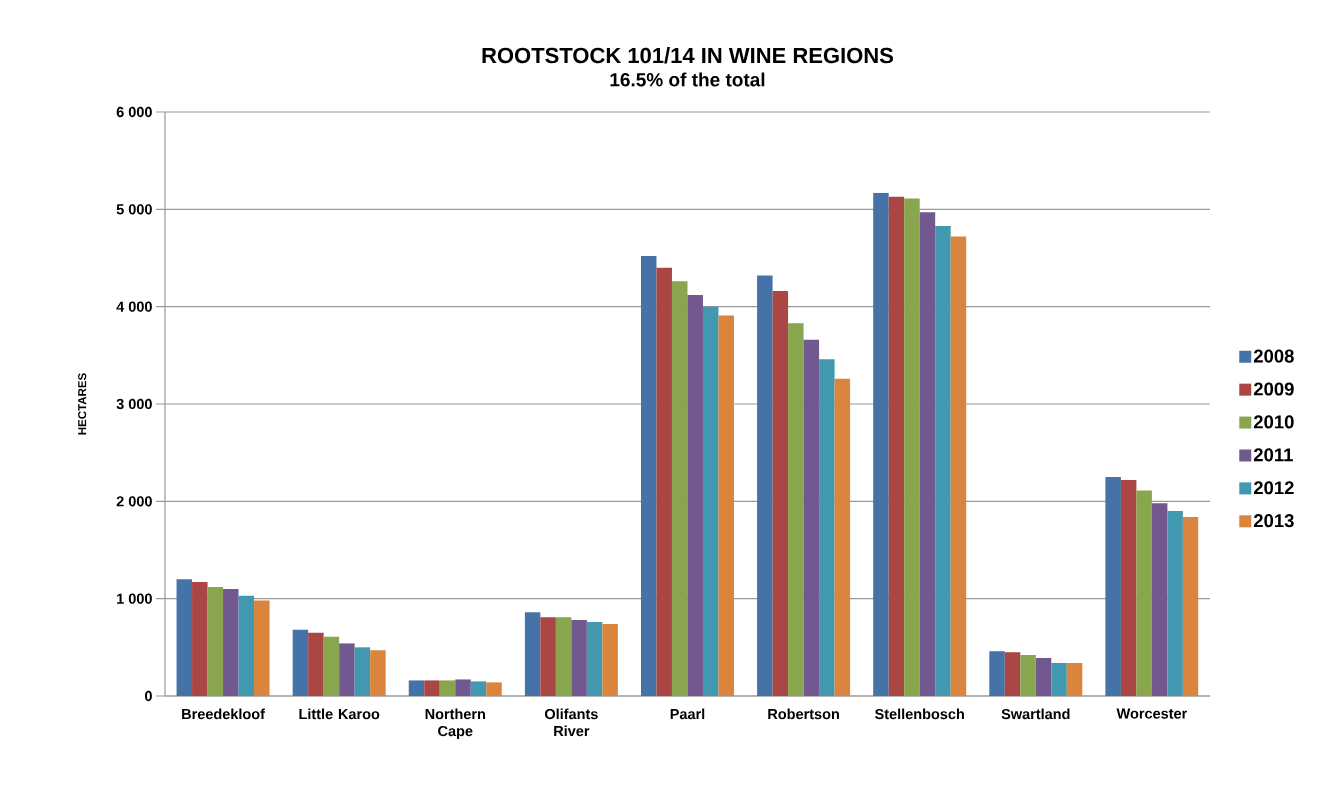 The height and width of the screenshot is (785, 1331). I want to click on chart-subtitle: 16.5% of the total, so click(687, 79).